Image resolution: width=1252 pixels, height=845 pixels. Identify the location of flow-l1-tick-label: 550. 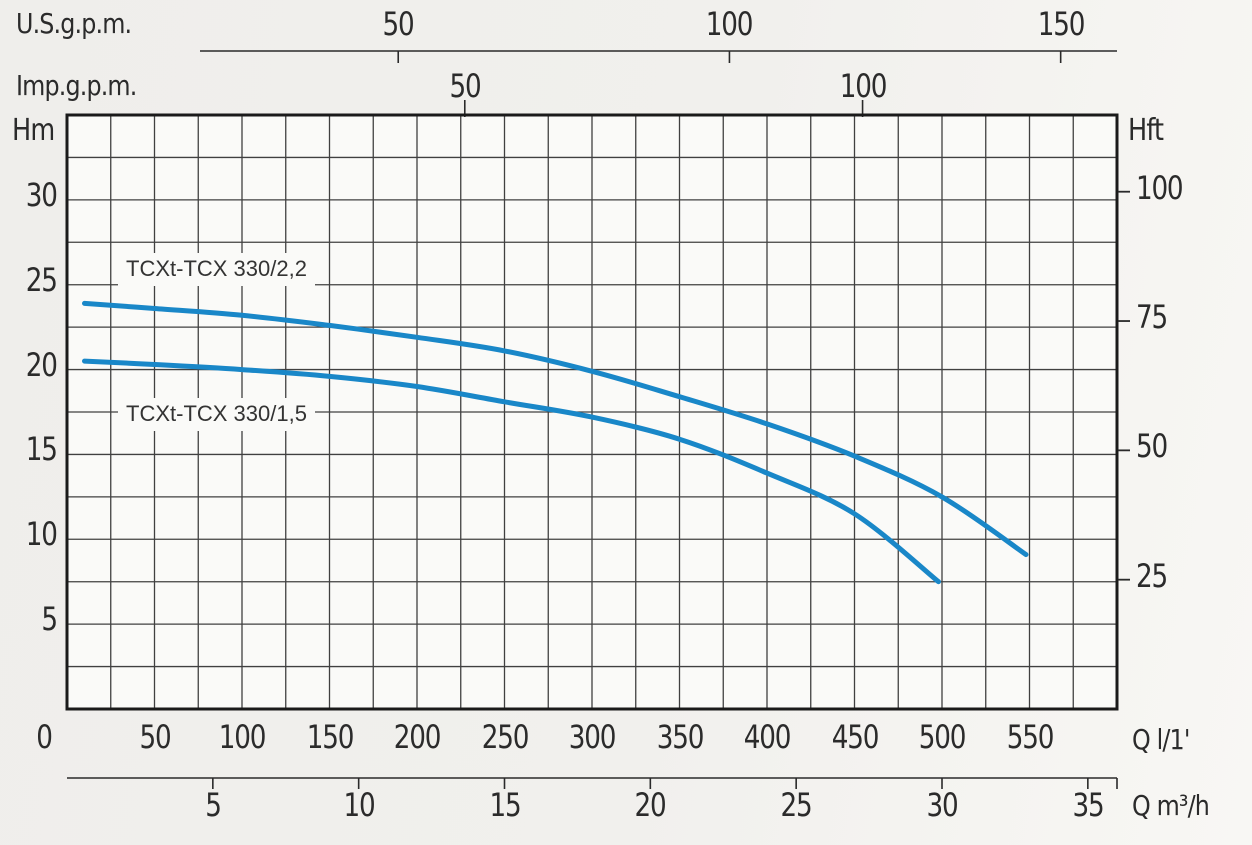
(1030, 737).